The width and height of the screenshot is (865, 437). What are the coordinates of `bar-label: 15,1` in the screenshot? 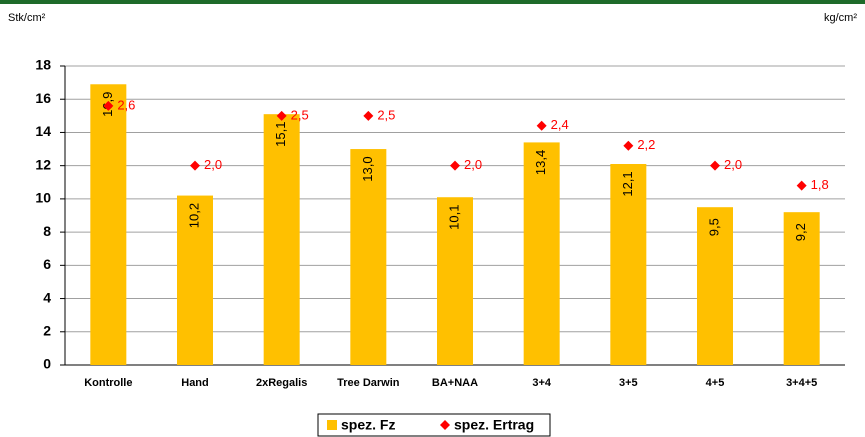 It's located at (280, 134).